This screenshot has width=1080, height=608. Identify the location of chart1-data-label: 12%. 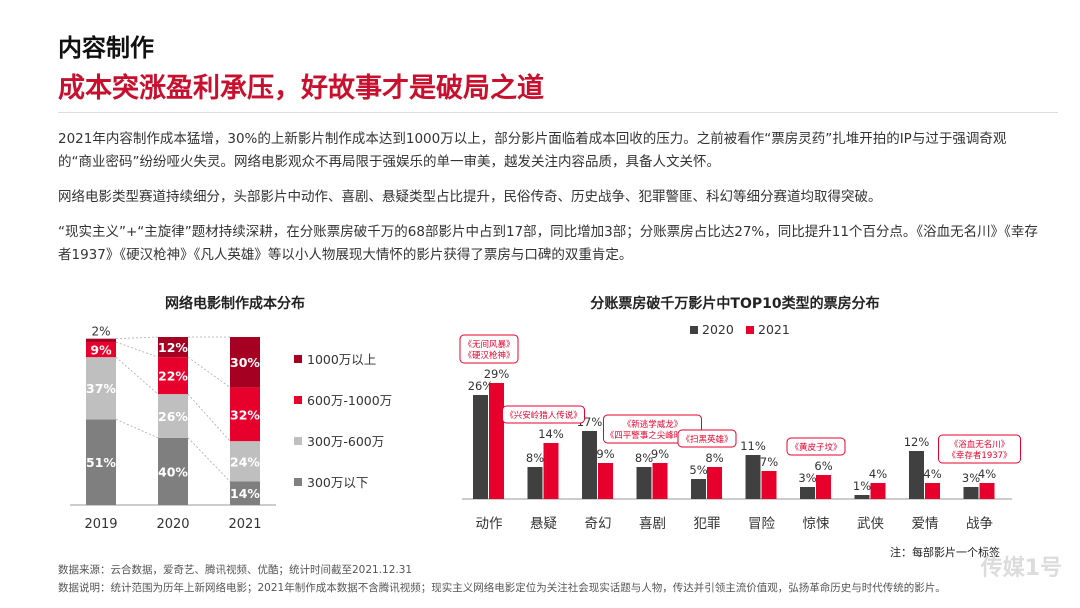
(173, 347).